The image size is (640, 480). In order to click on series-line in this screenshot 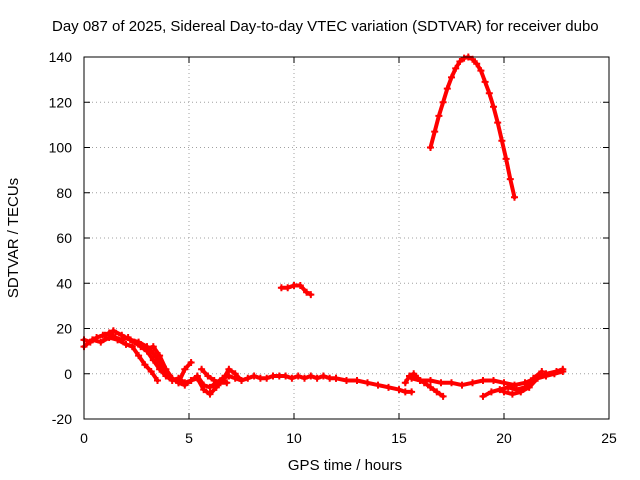, I will do `click(169, 364)`.